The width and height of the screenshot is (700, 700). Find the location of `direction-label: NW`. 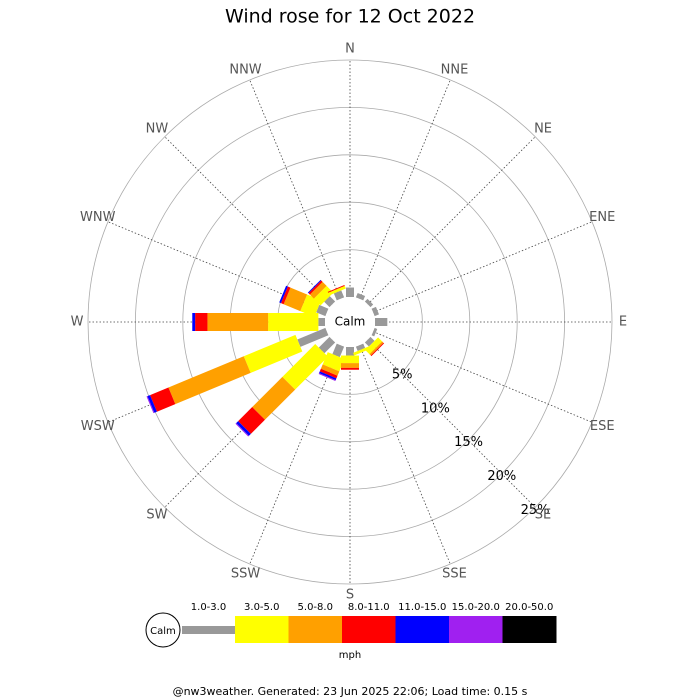

direction-label: NW is located at coordinates (157, 128).